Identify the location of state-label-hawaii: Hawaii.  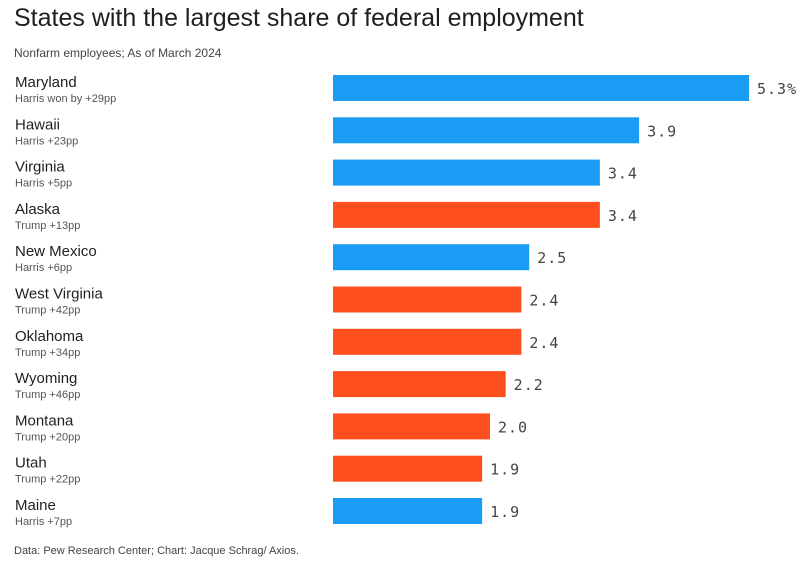
(37, 124).